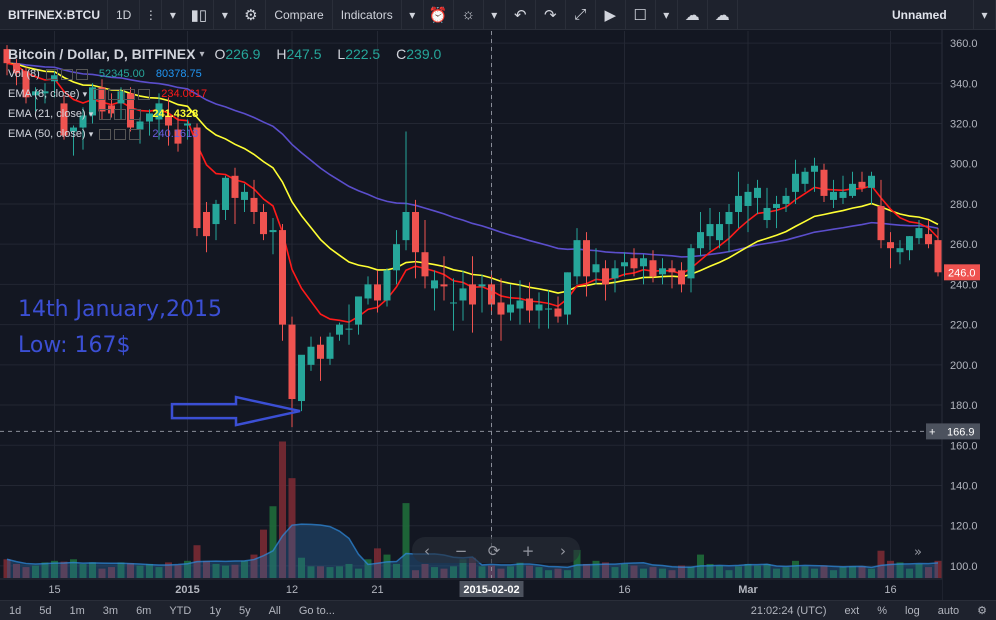 This screenshot has width=996, height=620. Describe the element at coordinates (77, 610) in the screenshot. I see `range-1m: 1m` at that location.